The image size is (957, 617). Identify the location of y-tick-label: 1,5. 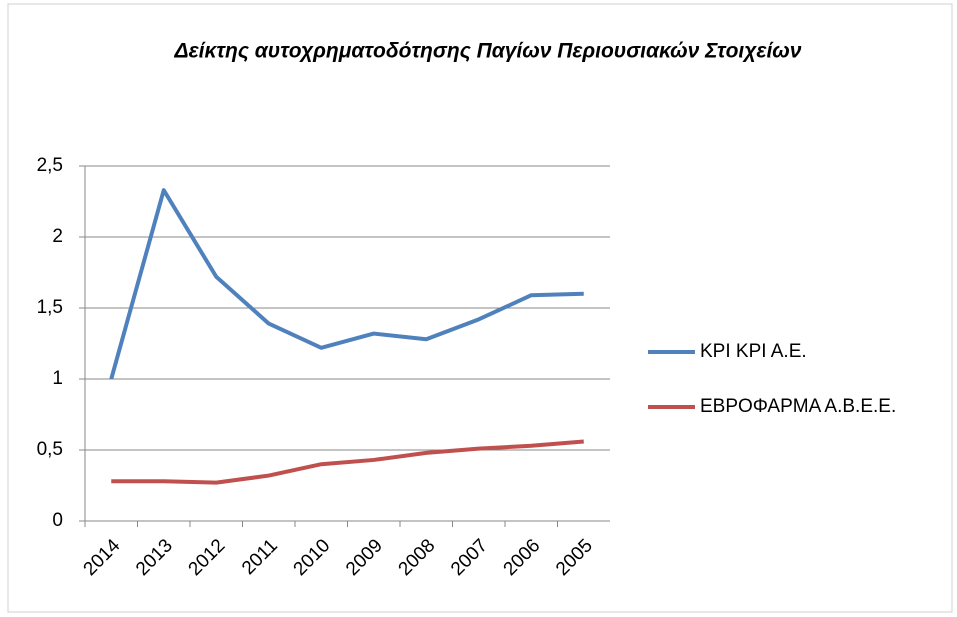
(50, 307).